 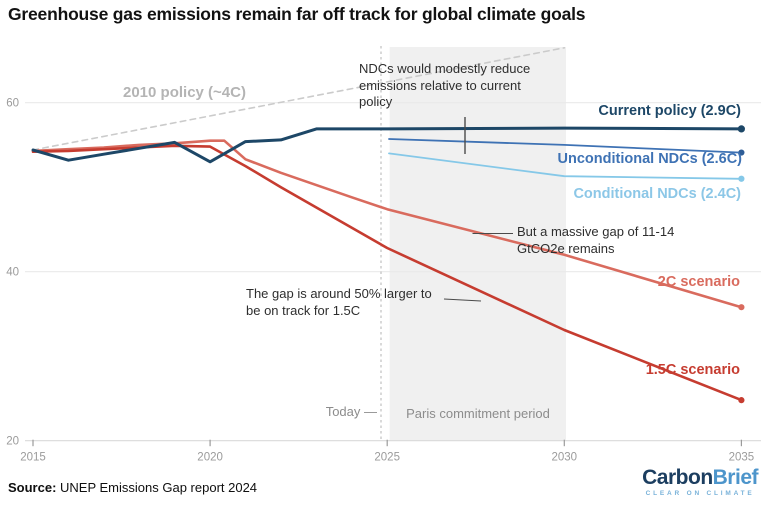 I want to click on today-label: Today —, so click(x=351, y=411).